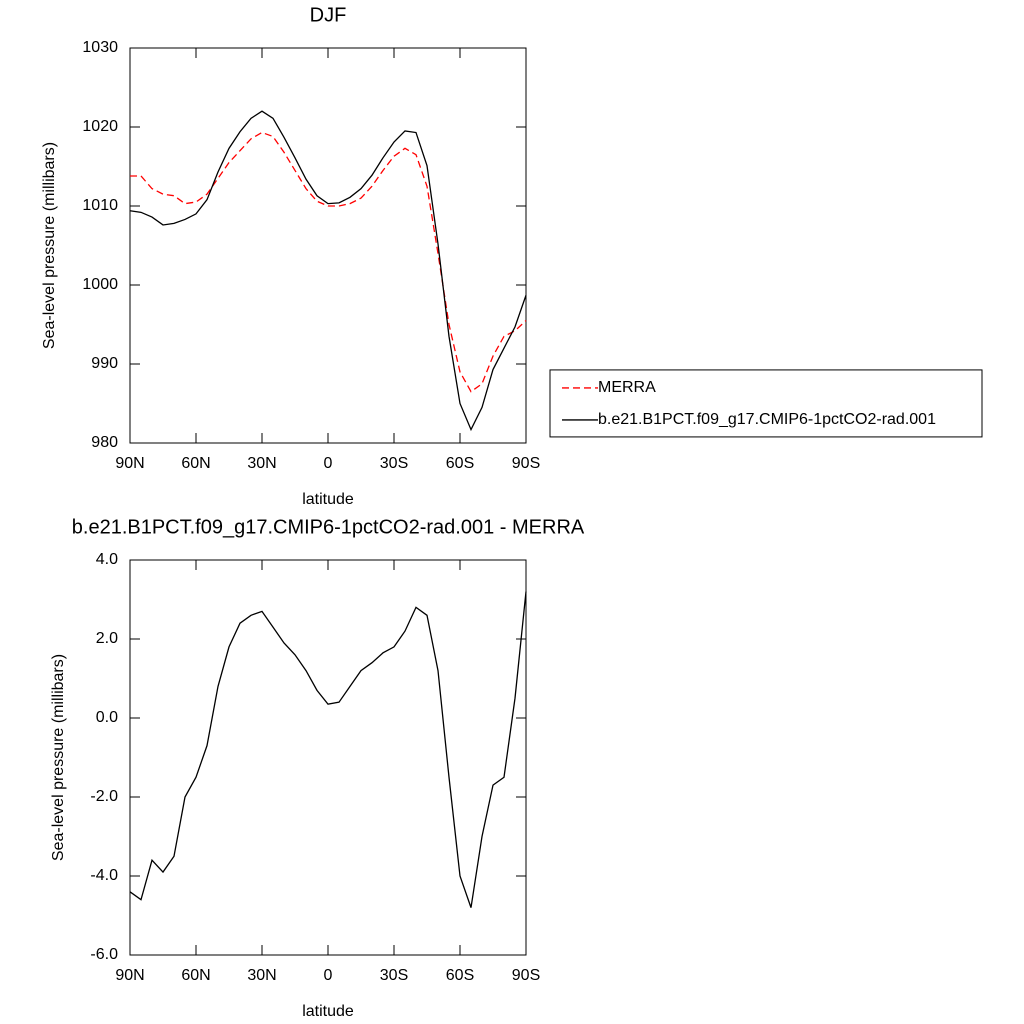 The height and width of the screenshot is (1024, 1024). What do you see at coordinates (107, 559) in the screenshot?
I see `y-tick-label: 4.0` at bounding box center [107, 559].